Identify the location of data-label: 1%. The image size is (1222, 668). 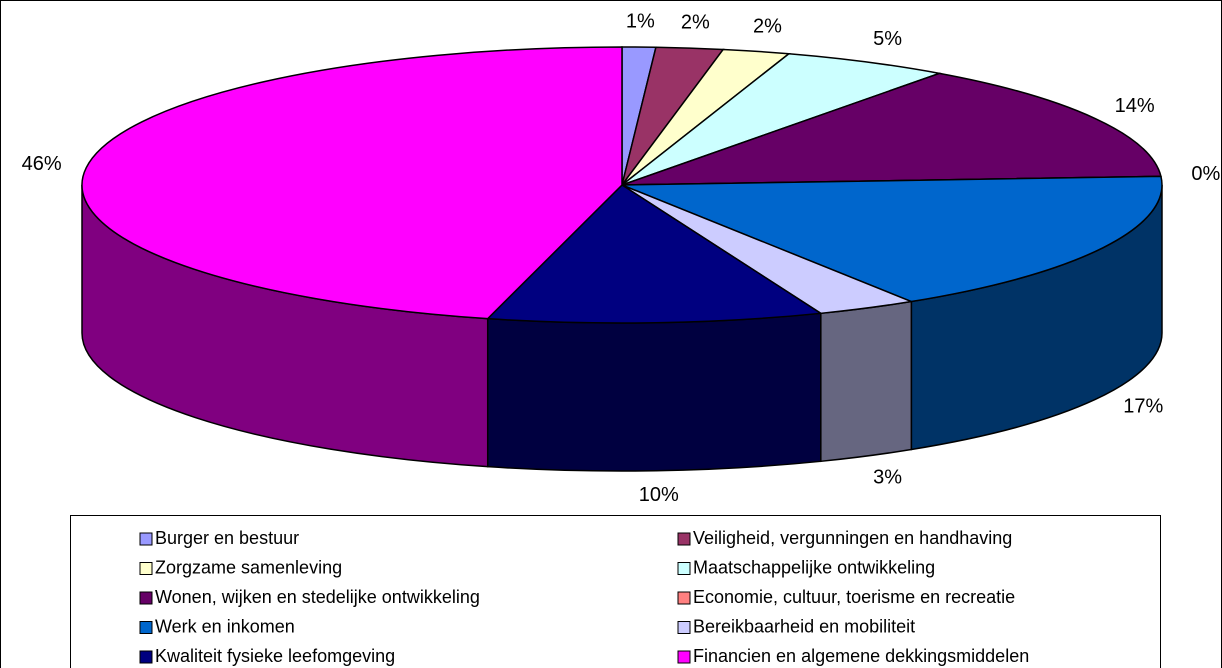
(640, 21).